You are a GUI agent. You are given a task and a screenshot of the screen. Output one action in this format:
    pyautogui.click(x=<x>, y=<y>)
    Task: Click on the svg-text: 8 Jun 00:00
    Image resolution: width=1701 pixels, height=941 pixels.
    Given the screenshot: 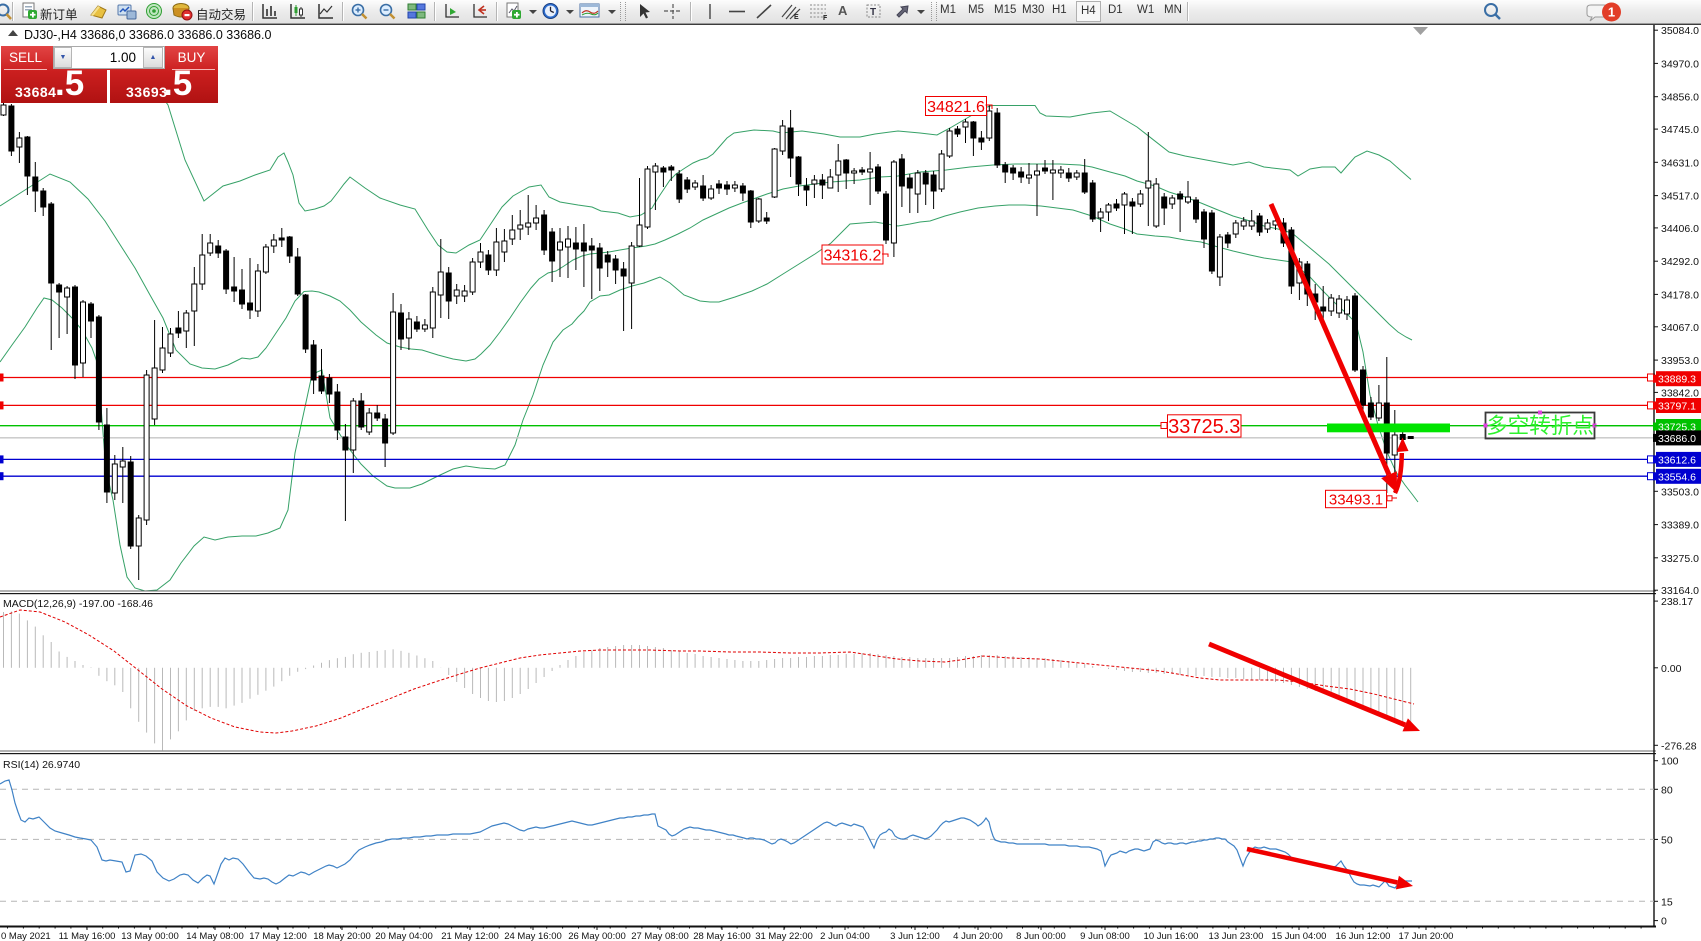 What is the action you would take?
    pyautogui.click(x=1041, y=936)
    